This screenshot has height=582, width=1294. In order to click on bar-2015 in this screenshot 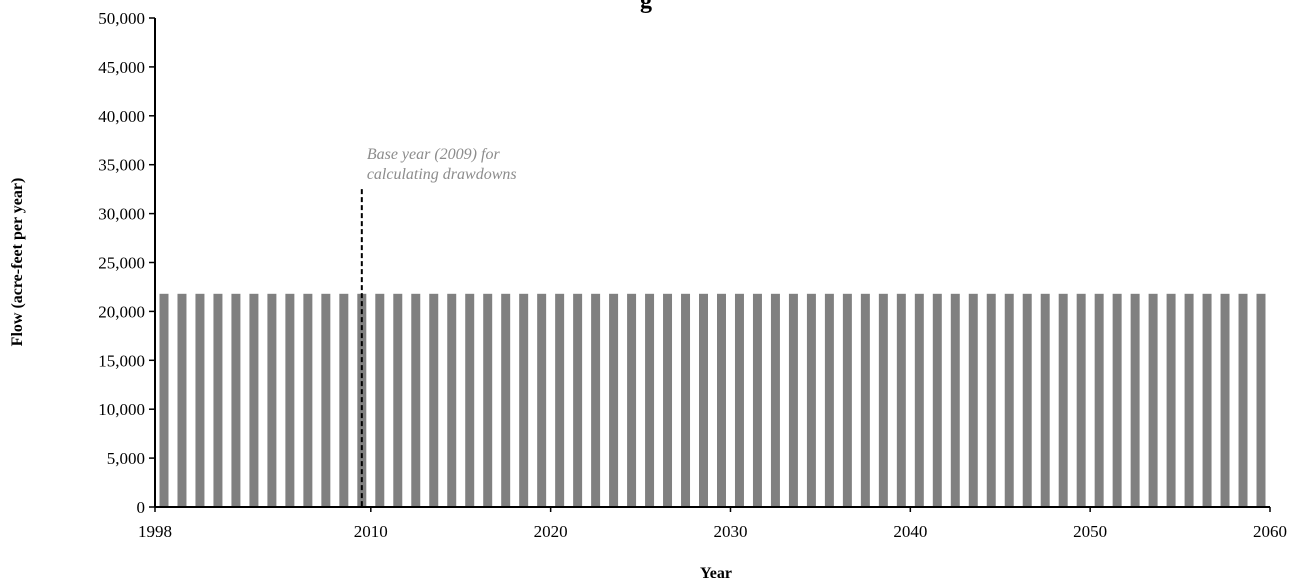, I will do `click(452, 400)`.